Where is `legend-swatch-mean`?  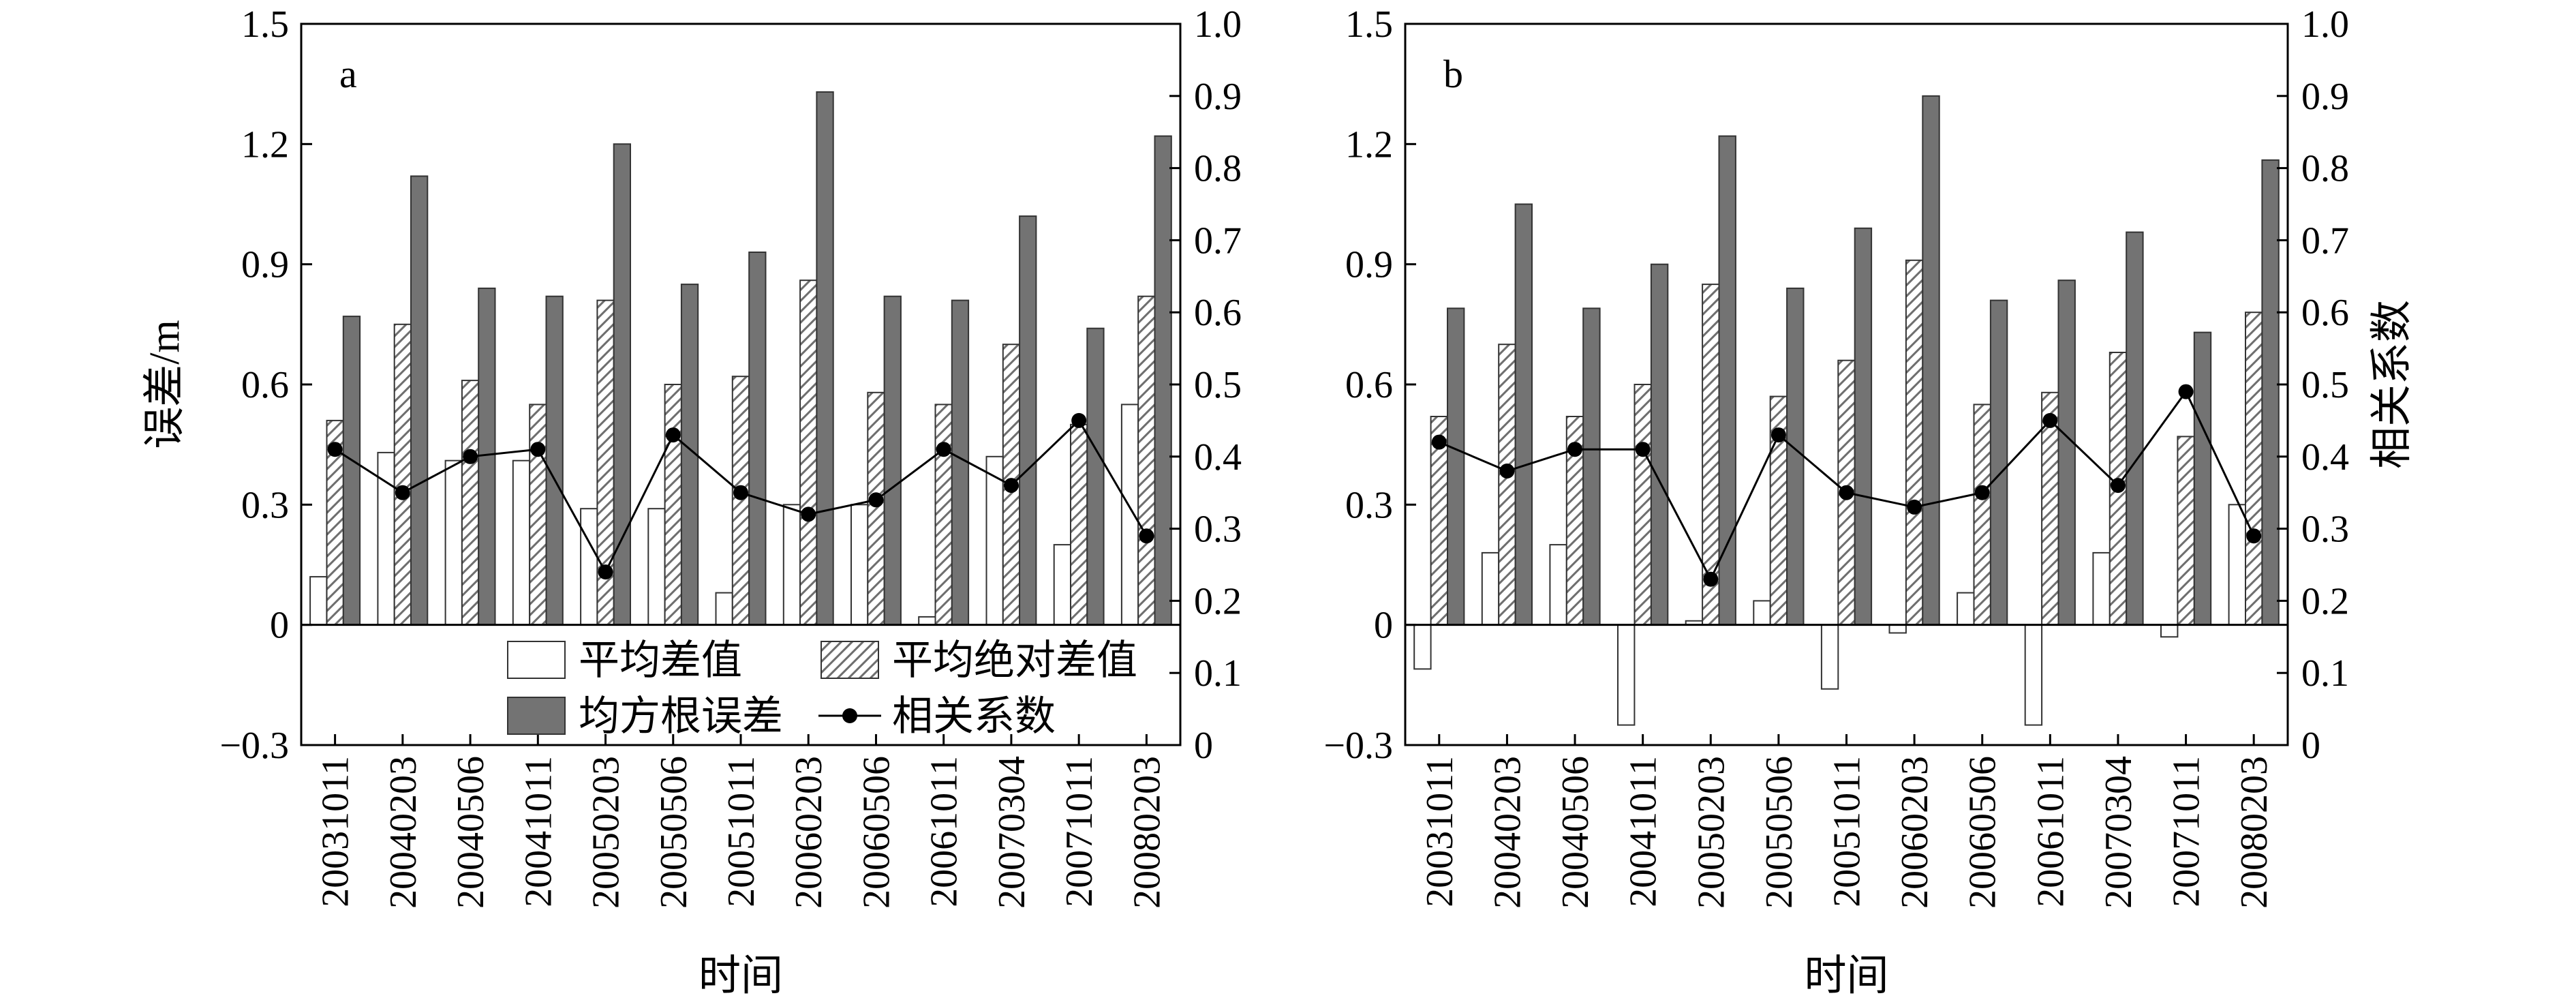
legend-swatch-mean is located at coordinates (536, 660).